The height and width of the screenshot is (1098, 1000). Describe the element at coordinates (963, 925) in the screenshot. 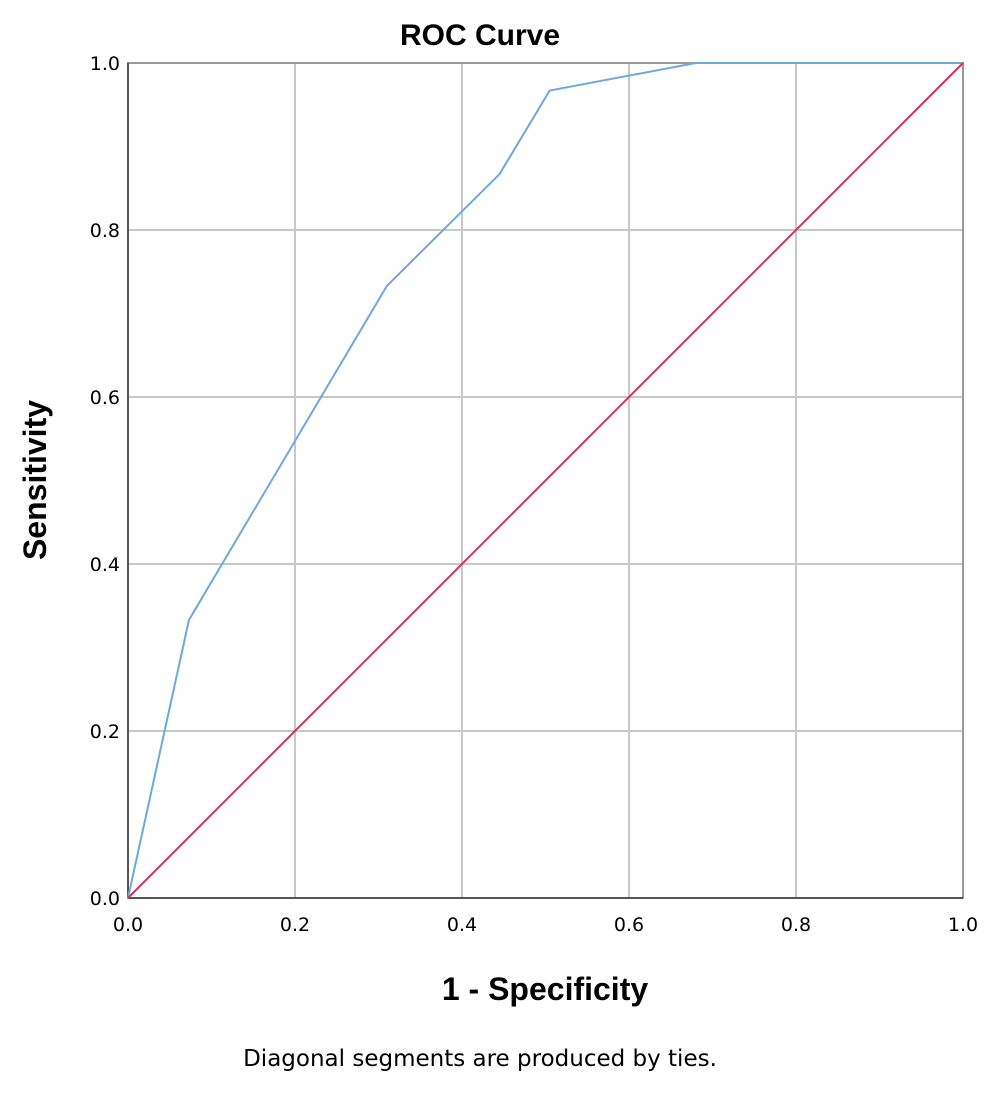

I see `x-tick-label: 1.0` at that location.